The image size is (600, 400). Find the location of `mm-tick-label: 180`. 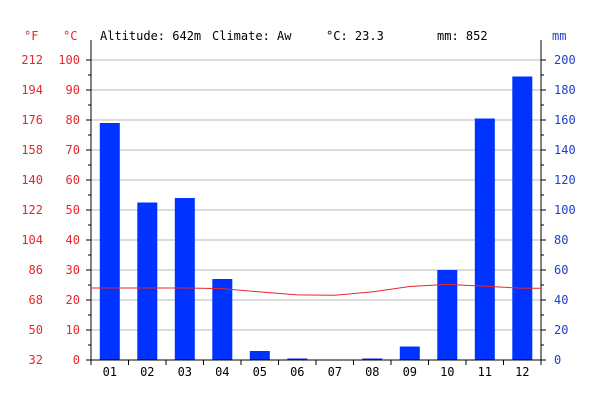

mm-tick-label: 180 is located at coordinates (565, 90).